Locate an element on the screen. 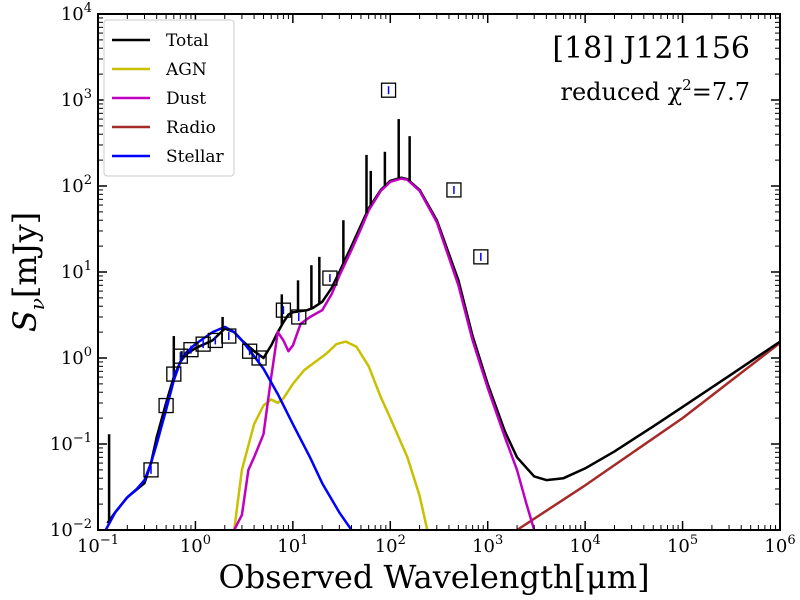 The height and width of the screenshot is (600, 800). y-tick-label: 10⁰ is located at coordinates (76, 357).